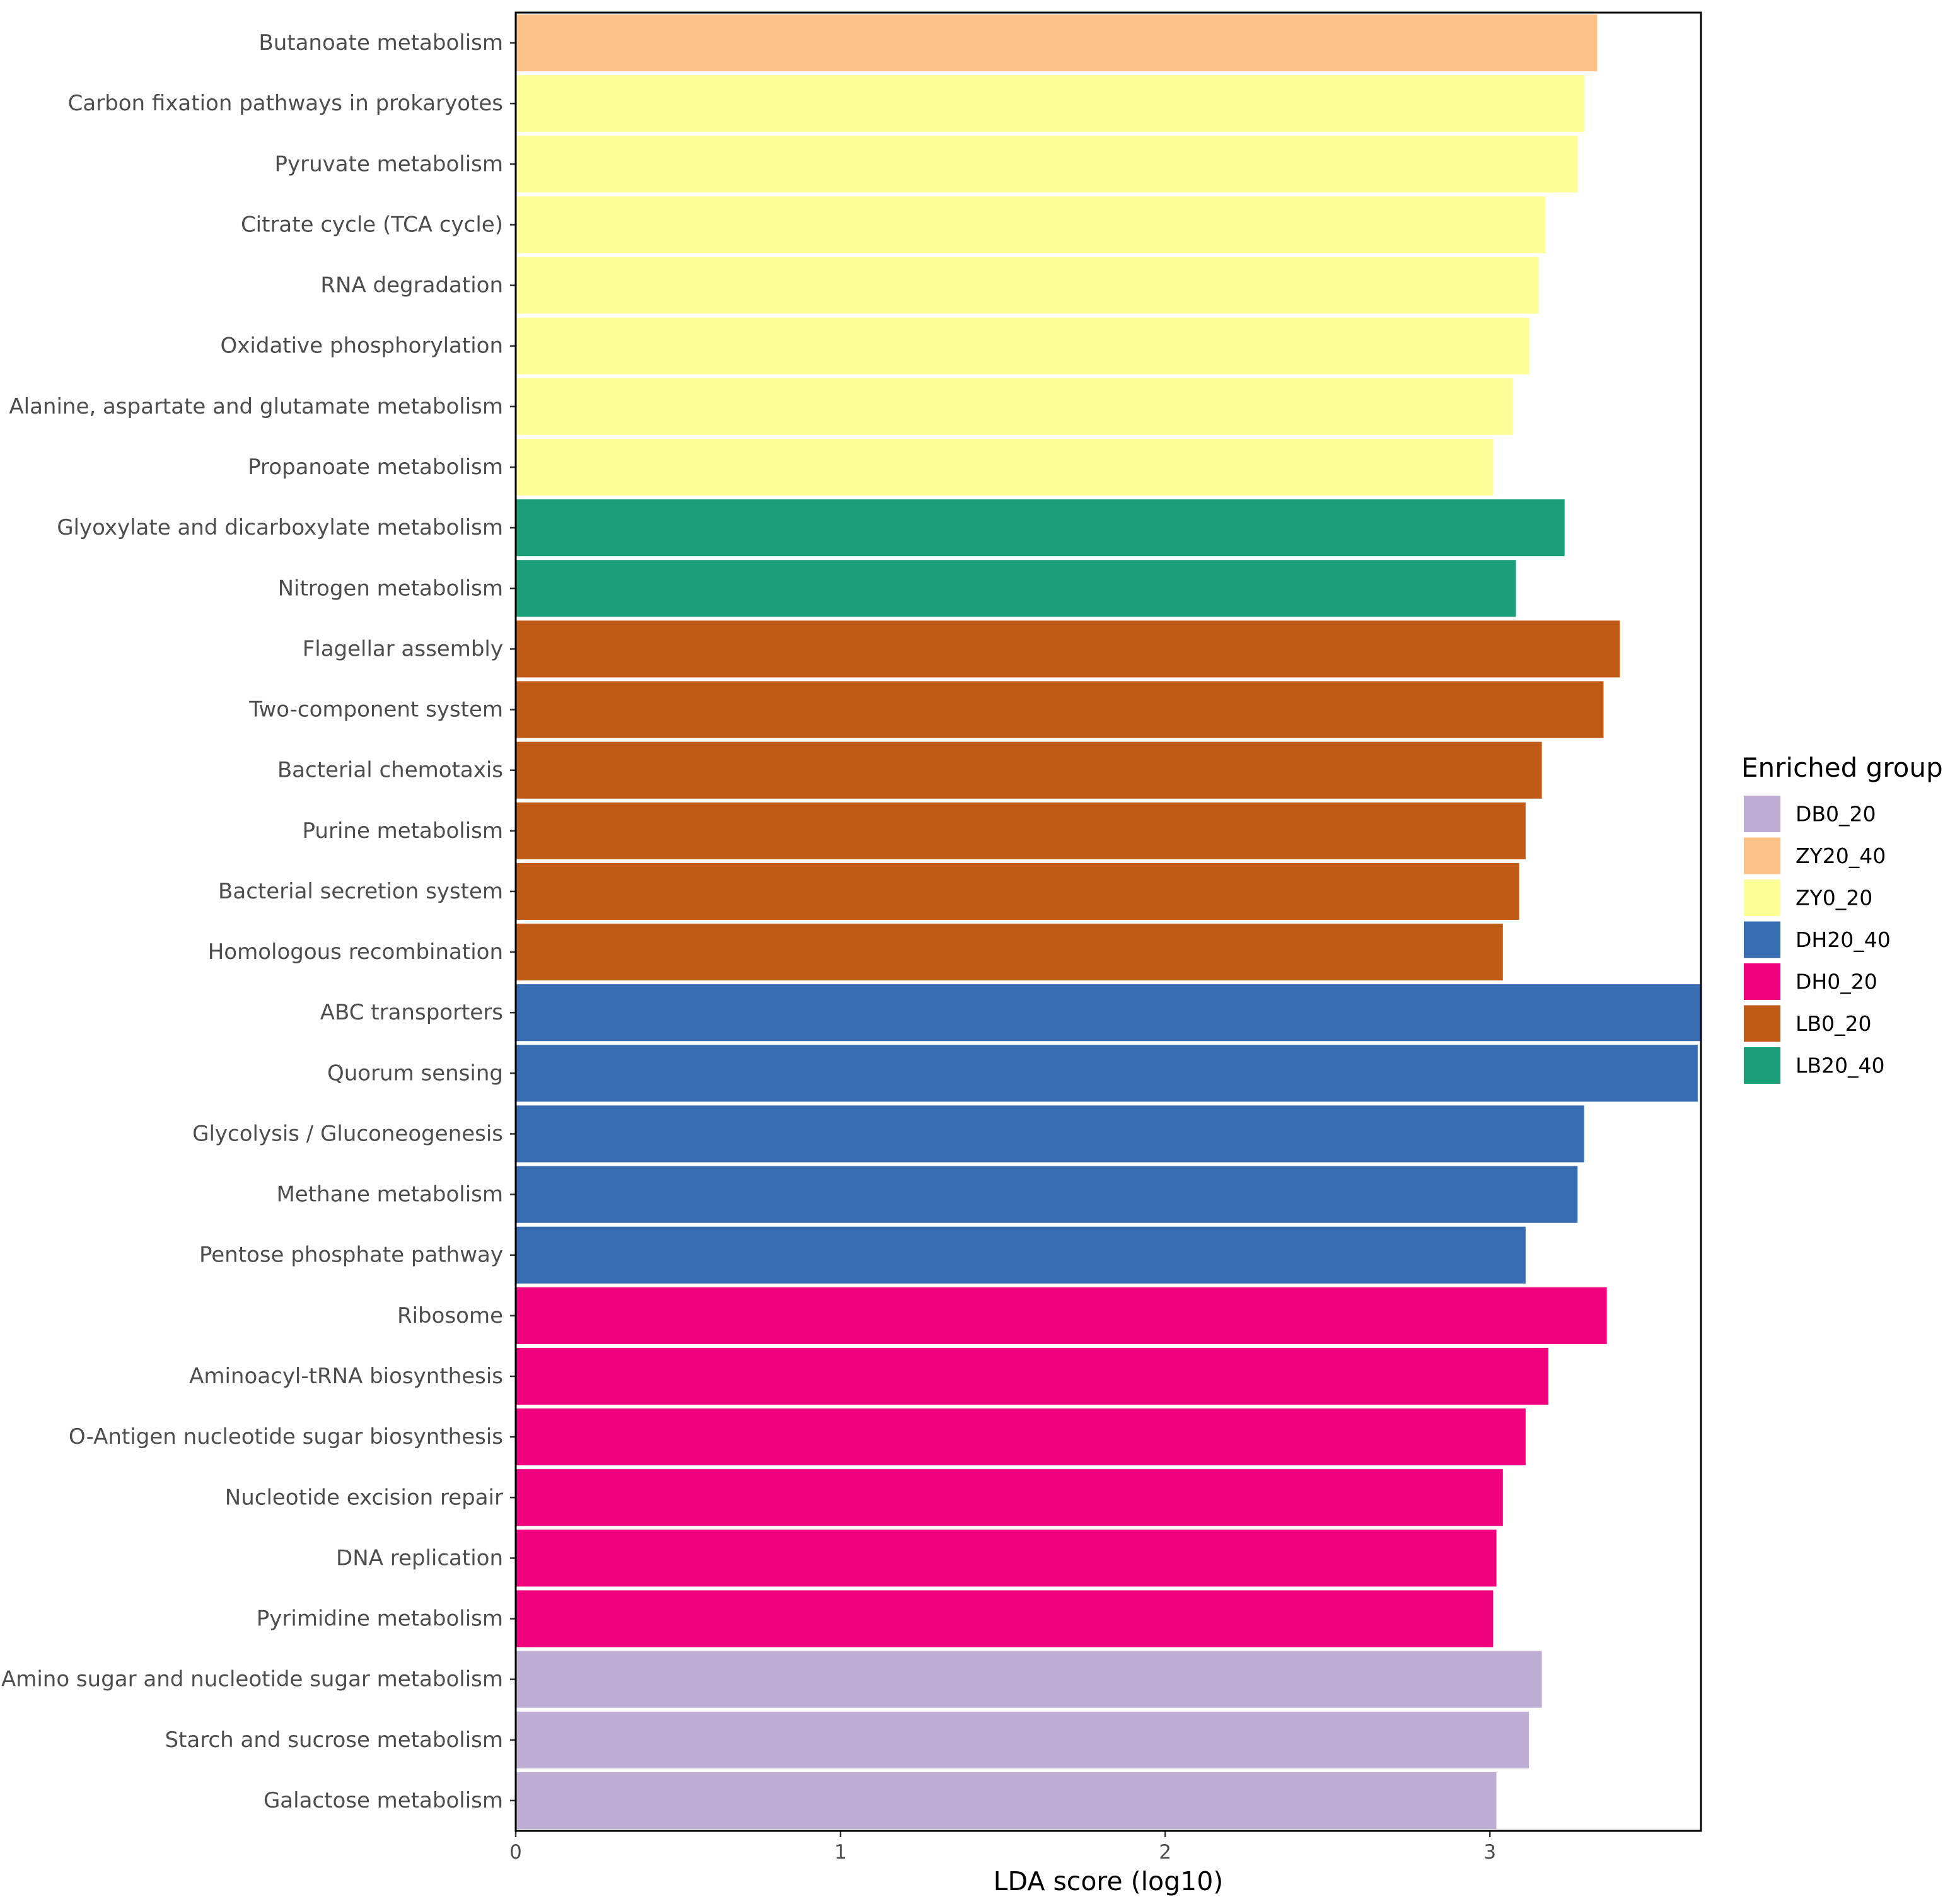 Image resolution: width=1950 pixels, height=1904 pixels. I want to click on legend-label: LB20_40, so click(1840, 1066).